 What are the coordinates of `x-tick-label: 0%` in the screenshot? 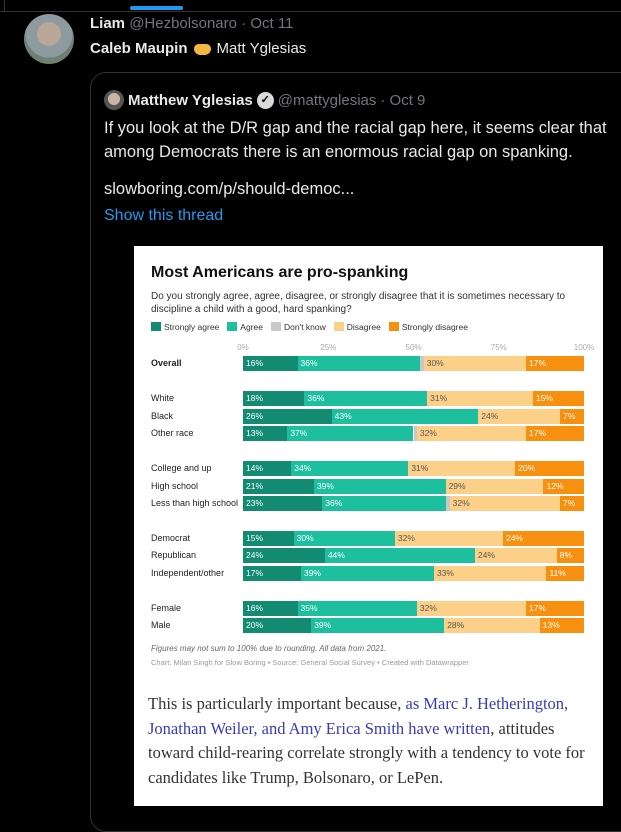 It's located at (243, 347).